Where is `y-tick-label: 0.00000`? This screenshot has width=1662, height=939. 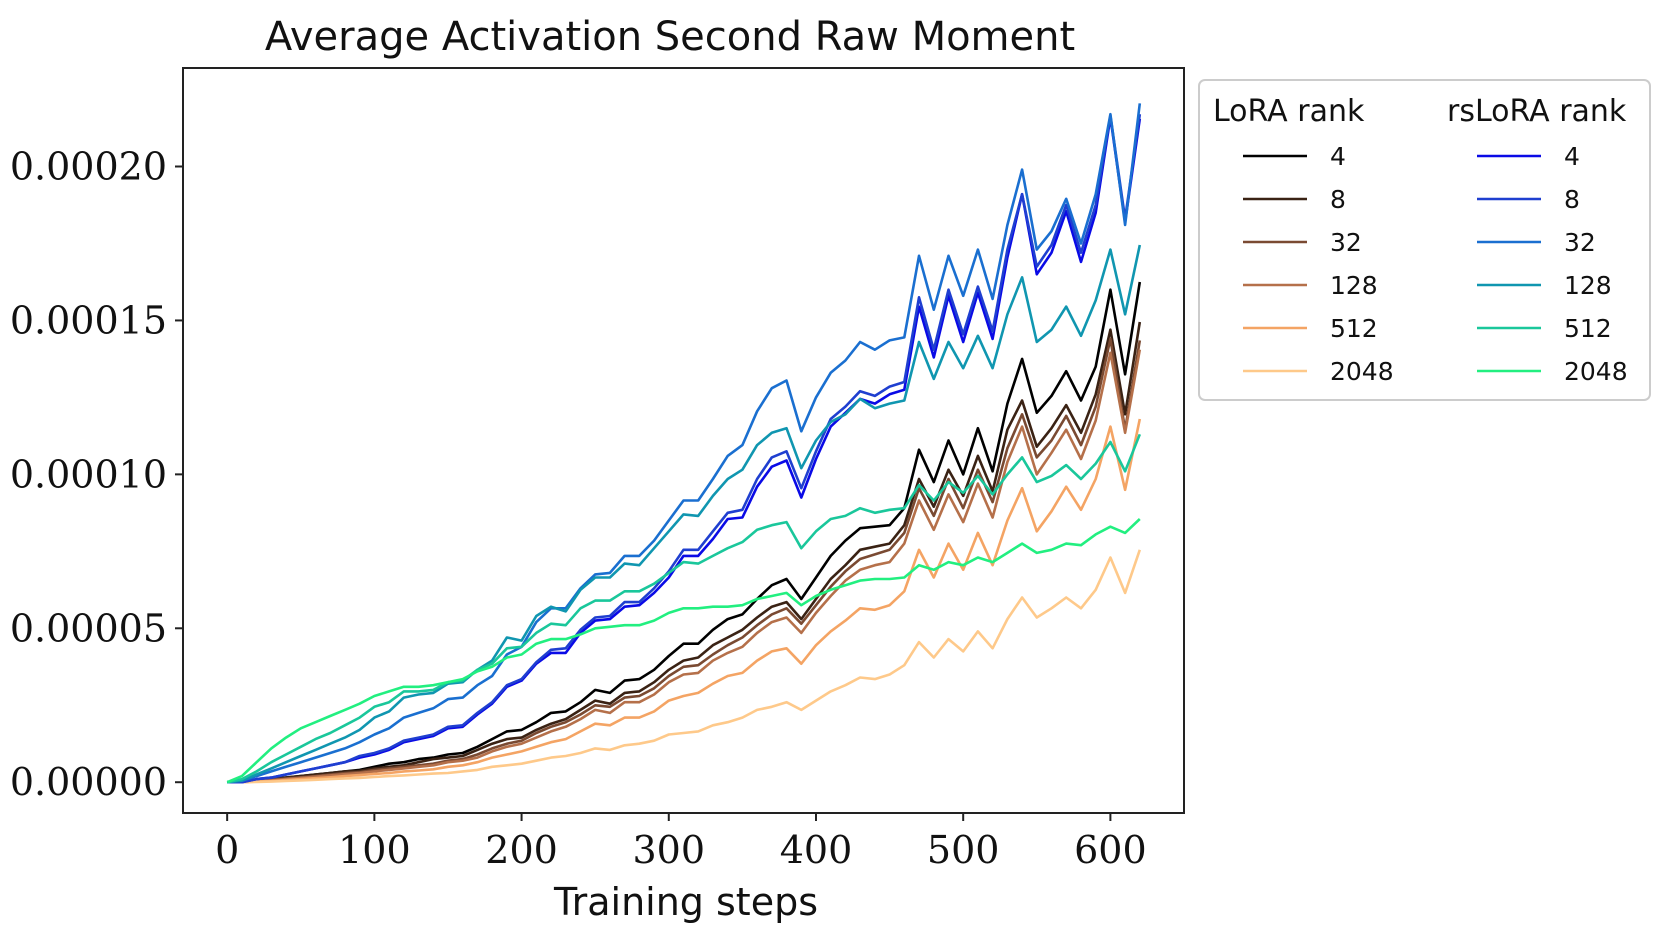 y-tick-label: 0.00000 is located at coordinates (88, 782).